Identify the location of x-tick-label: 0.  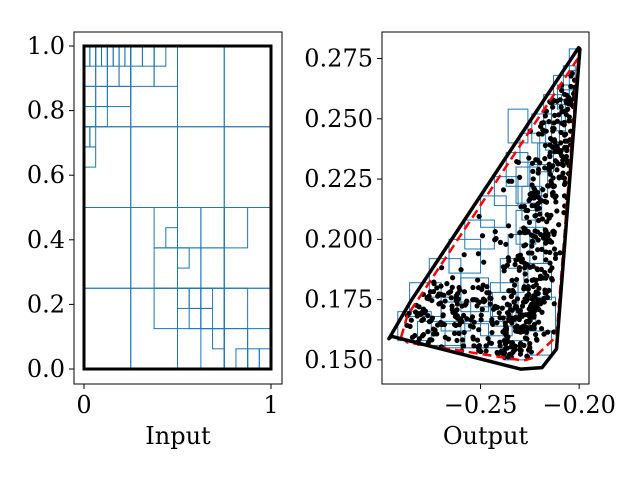
(83, 405).